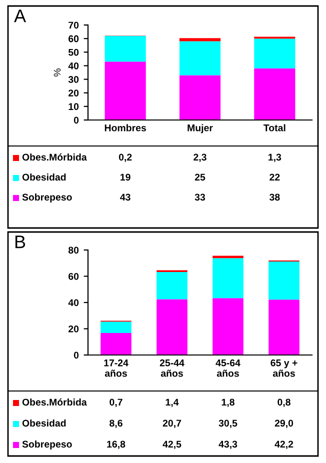 This screenshot has height=463, width=326. What do you see at coordinates (73, 250) in the screenshot?
I see `y-tick-label: 80` at bounding box center [73, 250].